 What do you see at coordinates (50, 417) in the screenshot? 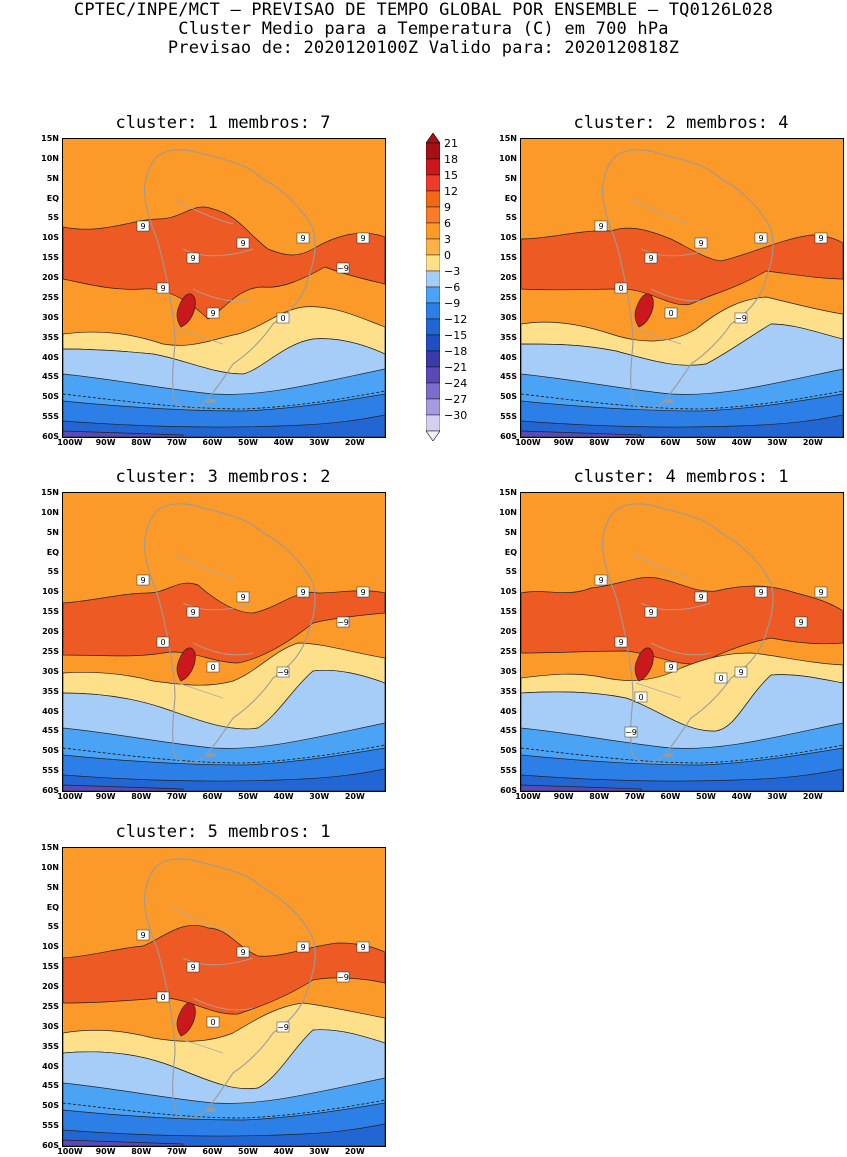
I see `latitude-tick-label: 55S` at bounding box center [50, 417].